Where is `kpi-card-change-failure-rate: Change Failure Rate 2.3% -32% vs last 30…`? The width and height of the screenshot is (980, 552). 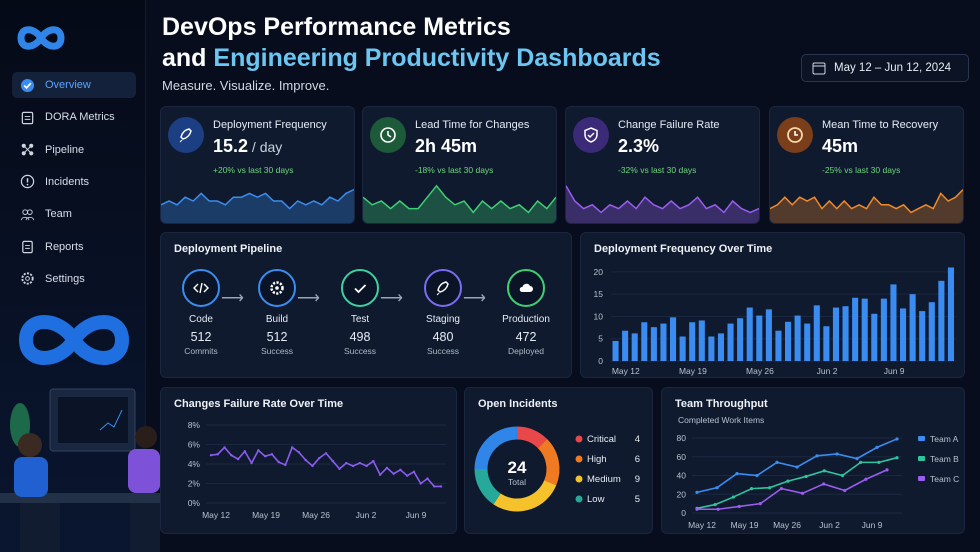 kpi-card-change-failure-rate: Change Failure Rate 2.3% -32% vs last 30… is located at coordinates (662, 165).